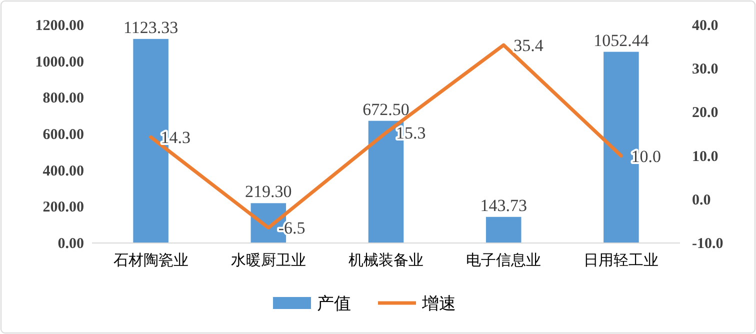 This screenshot has width=756, height=334. What do you see at coordinates (438, 303) in the screenshot?
I see `legend-label: 增速` at bounding box center [438, 303].